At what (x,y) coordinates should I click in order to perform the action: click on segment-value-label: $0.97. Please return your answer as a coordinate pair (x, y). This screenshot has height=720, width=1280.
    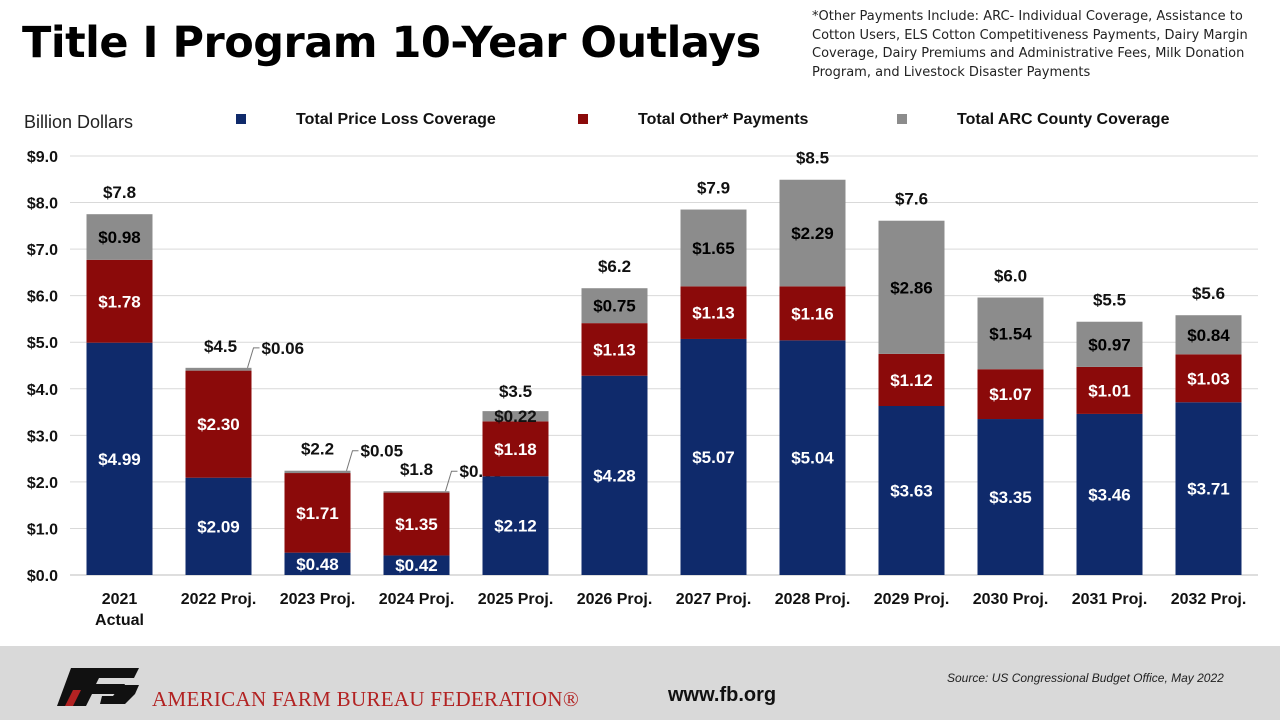
    Looking at the image, I should click on (1109, 344).